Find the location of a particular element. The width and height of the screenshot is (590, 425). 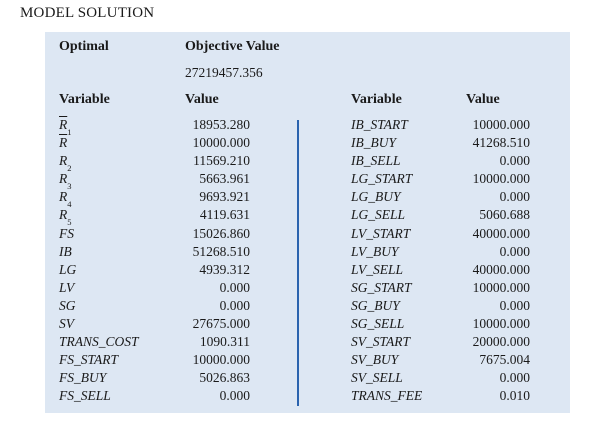

right-variable-name: IB_START is located at coordinates (379, 124).